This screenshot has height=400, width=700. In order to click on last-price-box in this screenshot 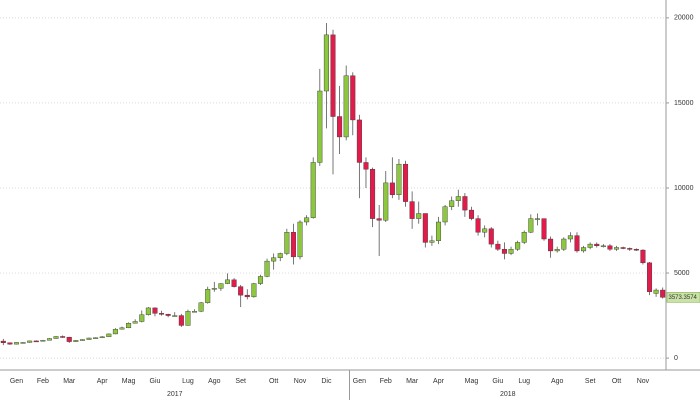, I will do `click(683, 297)`.